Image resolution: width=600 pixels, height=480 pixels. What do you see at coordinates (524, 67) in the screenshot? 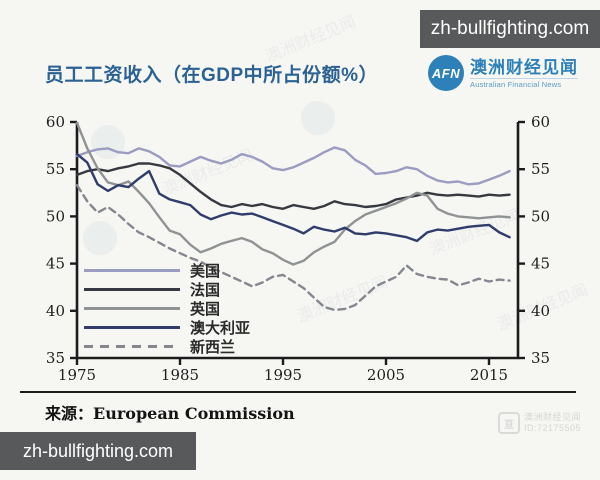
I see `afn-logo-name-cn: 澳洲财经见闻` at bounding box center [524, 67].